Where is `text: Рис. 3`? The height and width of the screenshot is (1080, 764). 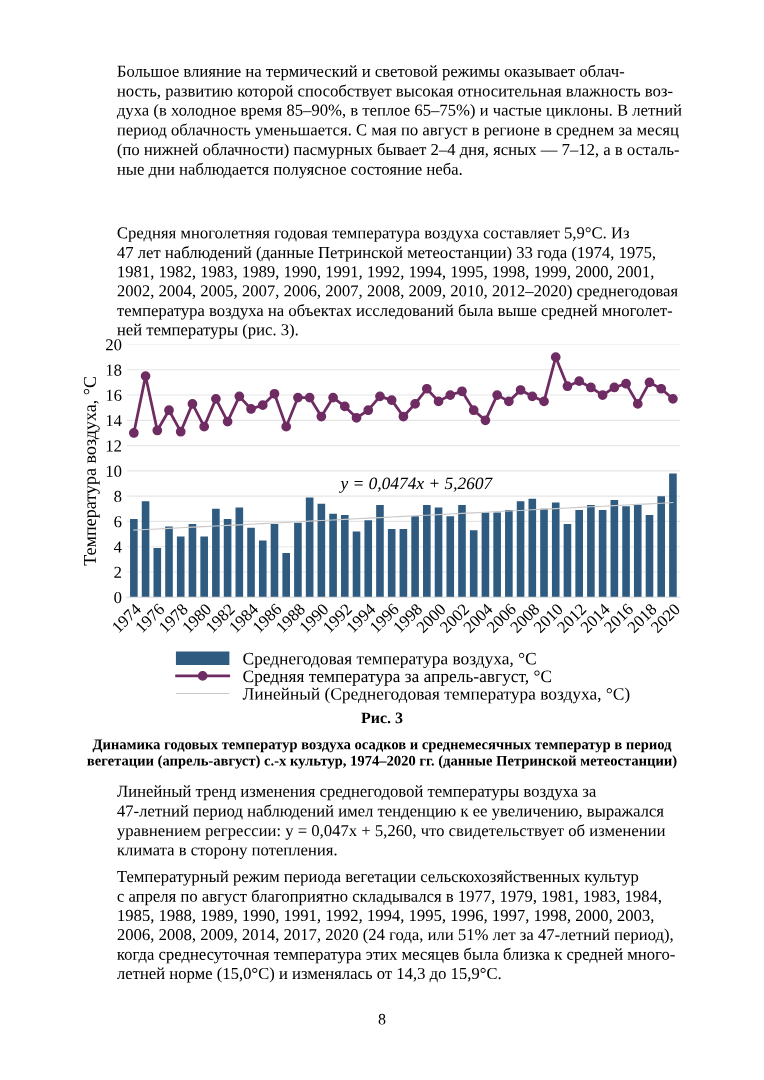 text: Рис. 3 is located at coordinates (382, 718).